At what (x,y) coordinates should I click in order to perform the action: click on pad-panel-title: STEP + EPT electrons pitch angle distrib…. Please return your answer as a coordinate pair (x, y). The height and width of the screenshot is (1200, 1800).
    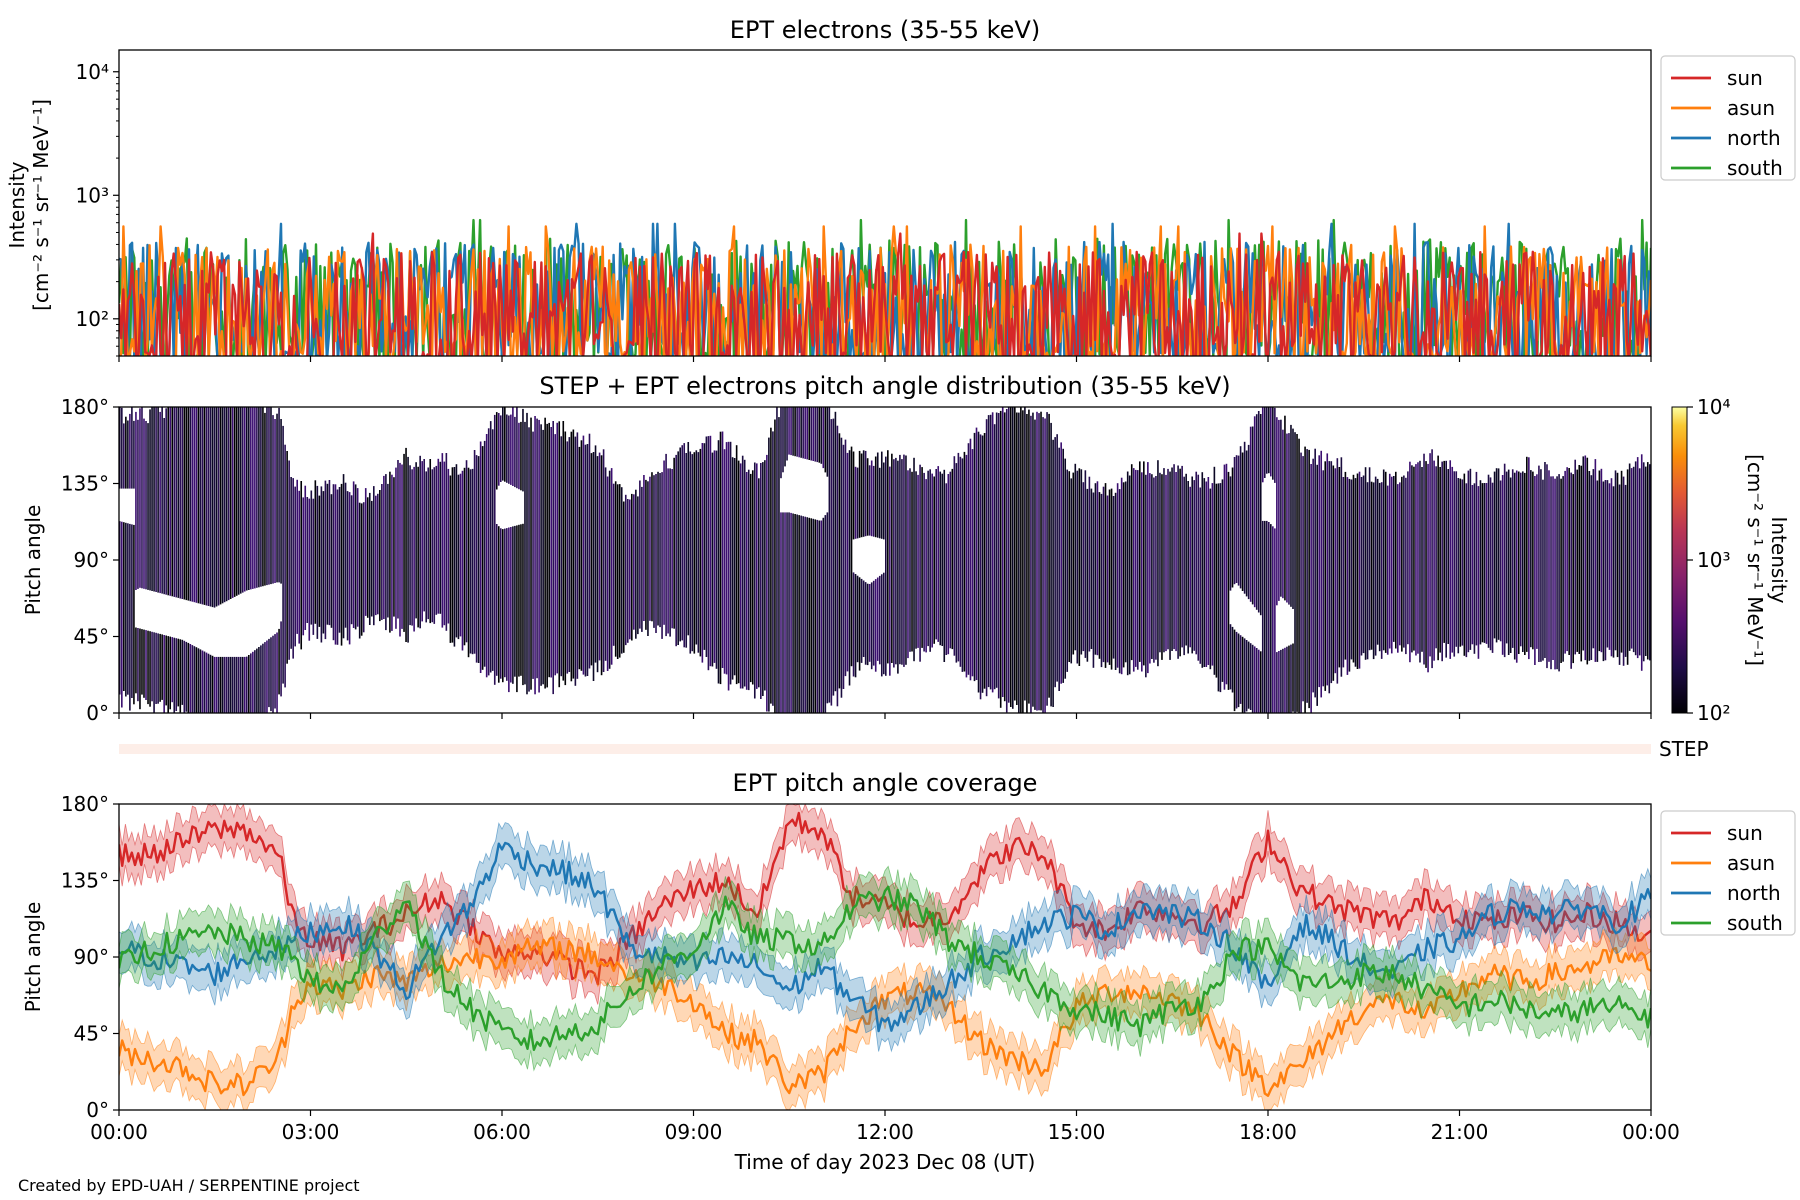
    Looking at the image, I should click on (884, 386).